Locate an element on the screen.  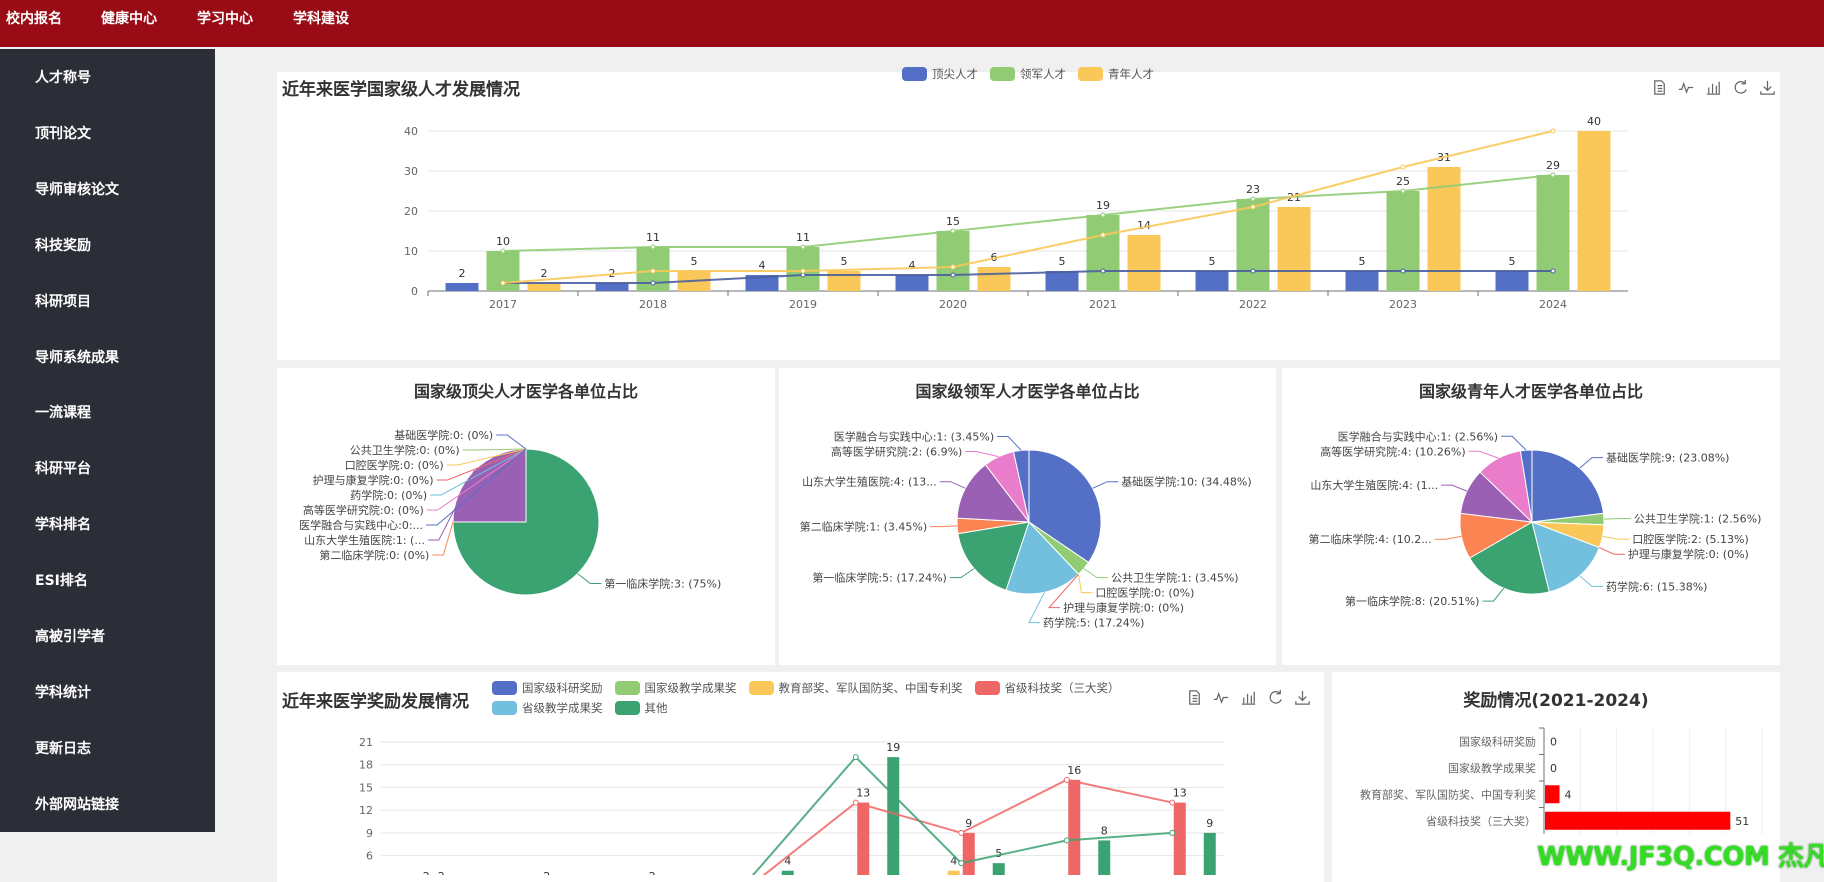
legend-item: 省级教学成果奖 is located at coordinates (547, 708).